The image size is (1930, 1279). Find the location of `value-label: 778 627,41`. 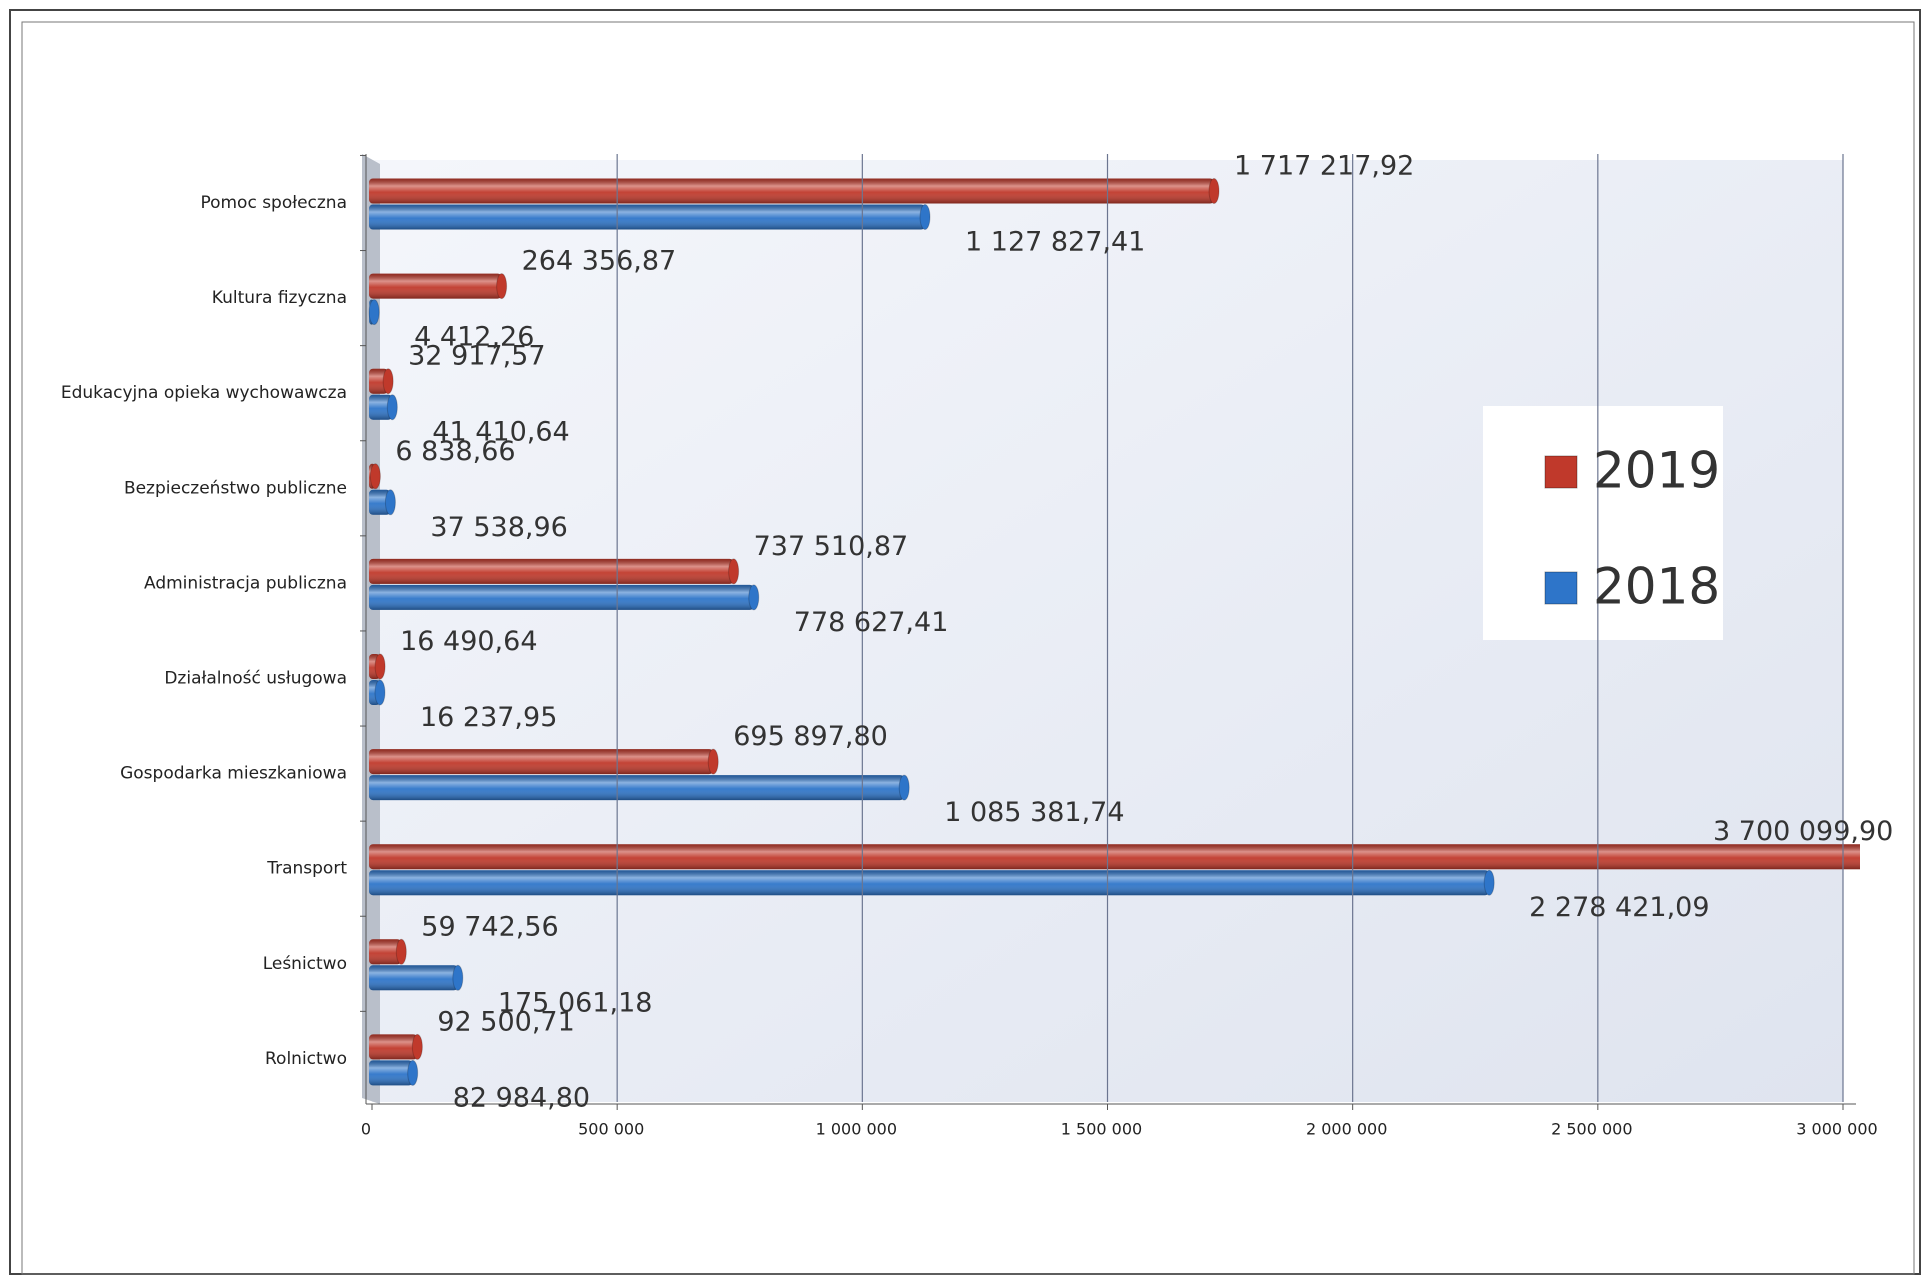

value-label: 778 627,41 is located at coordinates (871, 622).